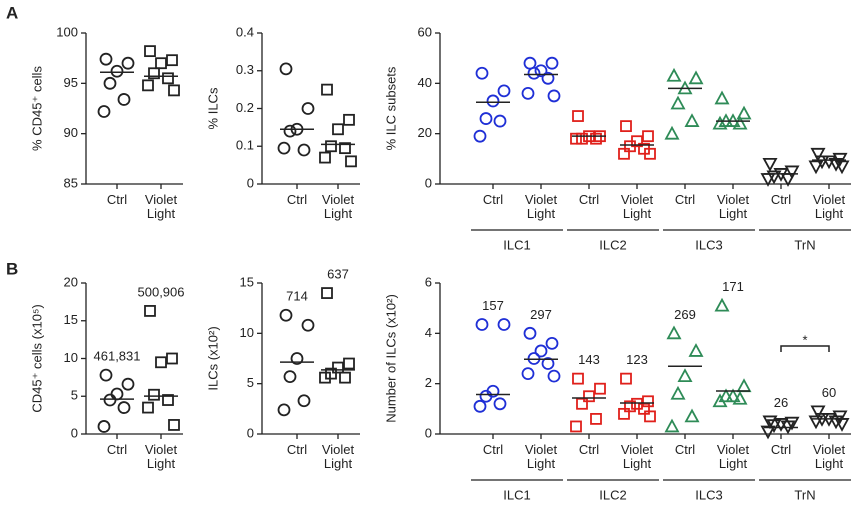  Describe the element at coordinates (245, 31) in the screenshot. I see `y-tick-label: 0.4` at that location.